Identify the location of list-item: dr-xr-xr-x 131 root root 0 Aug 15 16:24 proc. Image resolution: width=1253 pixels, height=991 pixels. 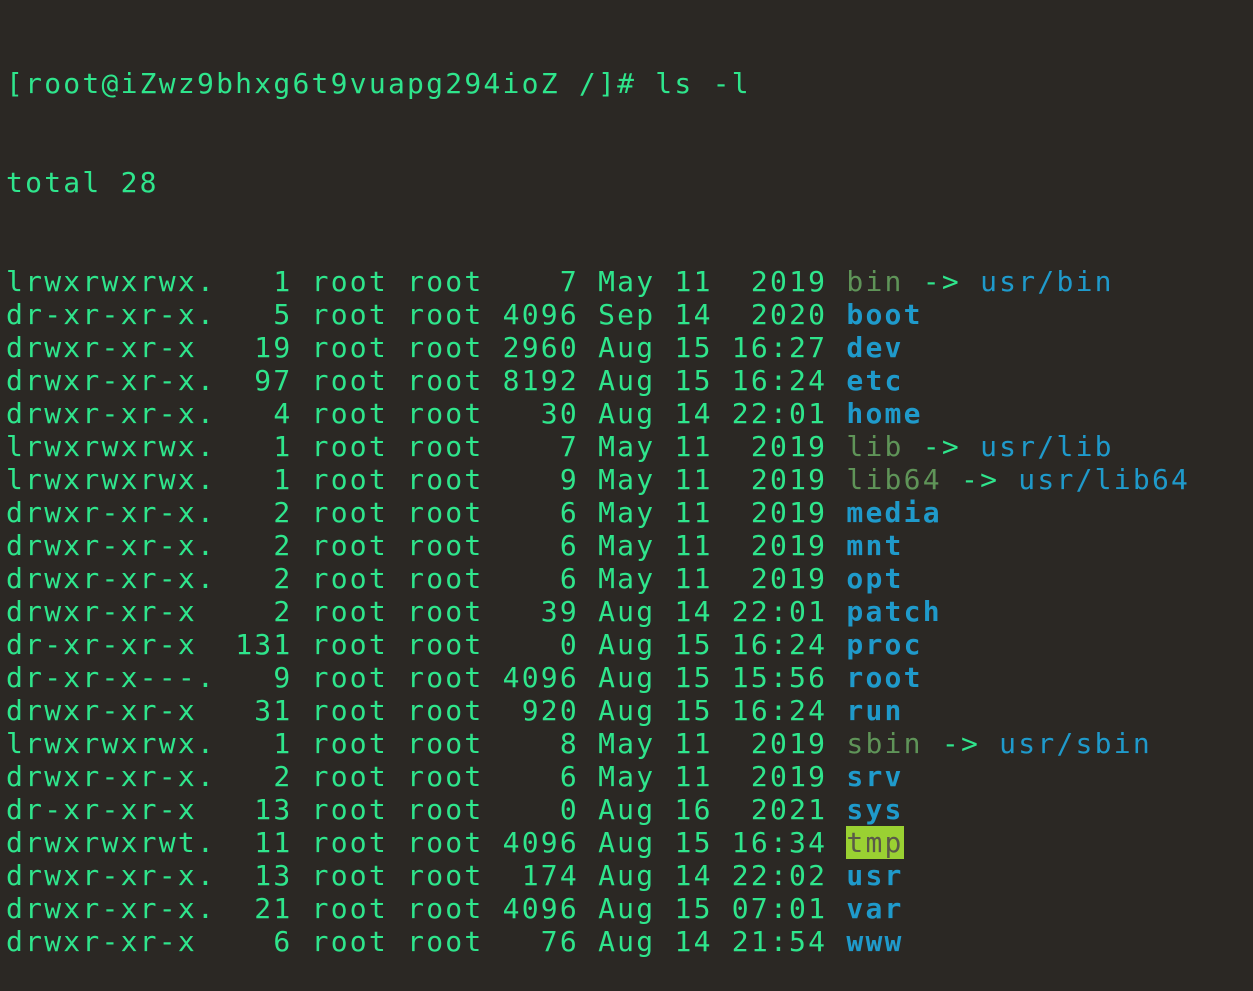
(598, 644).